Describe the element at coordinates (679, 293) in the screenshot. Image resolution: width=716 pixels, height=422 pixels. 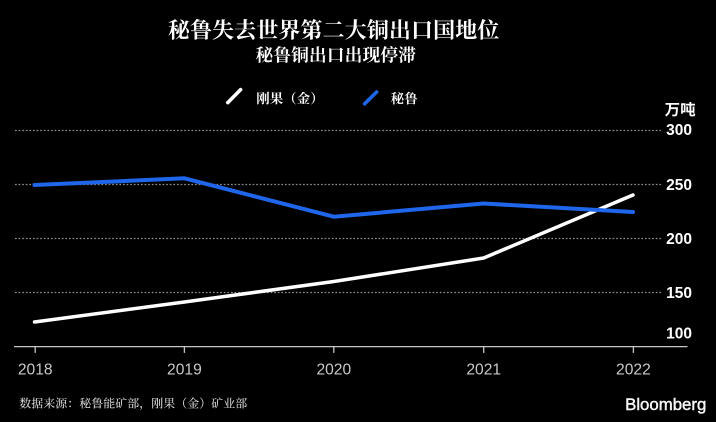
I see `svg-text: 150` at that location.